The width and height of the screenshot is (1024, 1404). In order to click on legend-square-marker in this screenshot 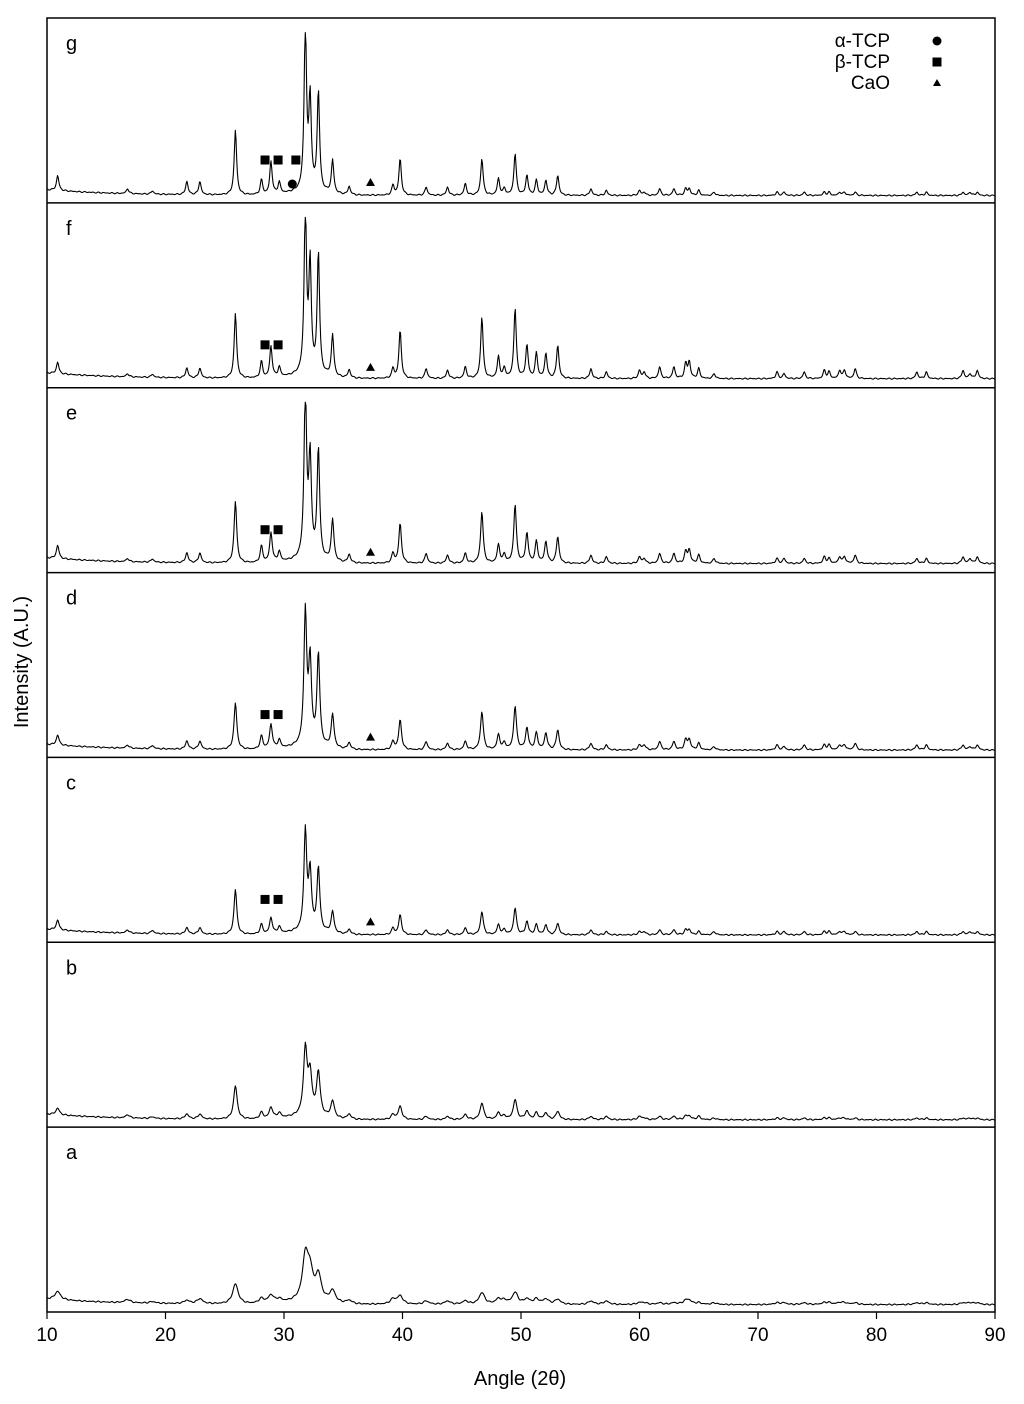, I will do `click(937, 62)`.